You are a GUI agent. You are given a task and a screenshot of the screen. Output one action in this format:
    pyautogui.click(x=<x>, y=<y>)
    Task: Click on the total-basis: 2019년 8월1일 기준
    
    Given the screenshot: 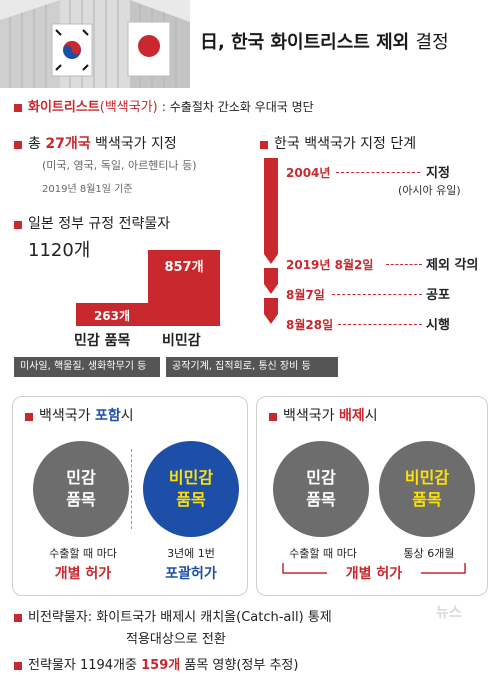 What is the action you would take?
    pyautogui.click(x=87, y=189)
    